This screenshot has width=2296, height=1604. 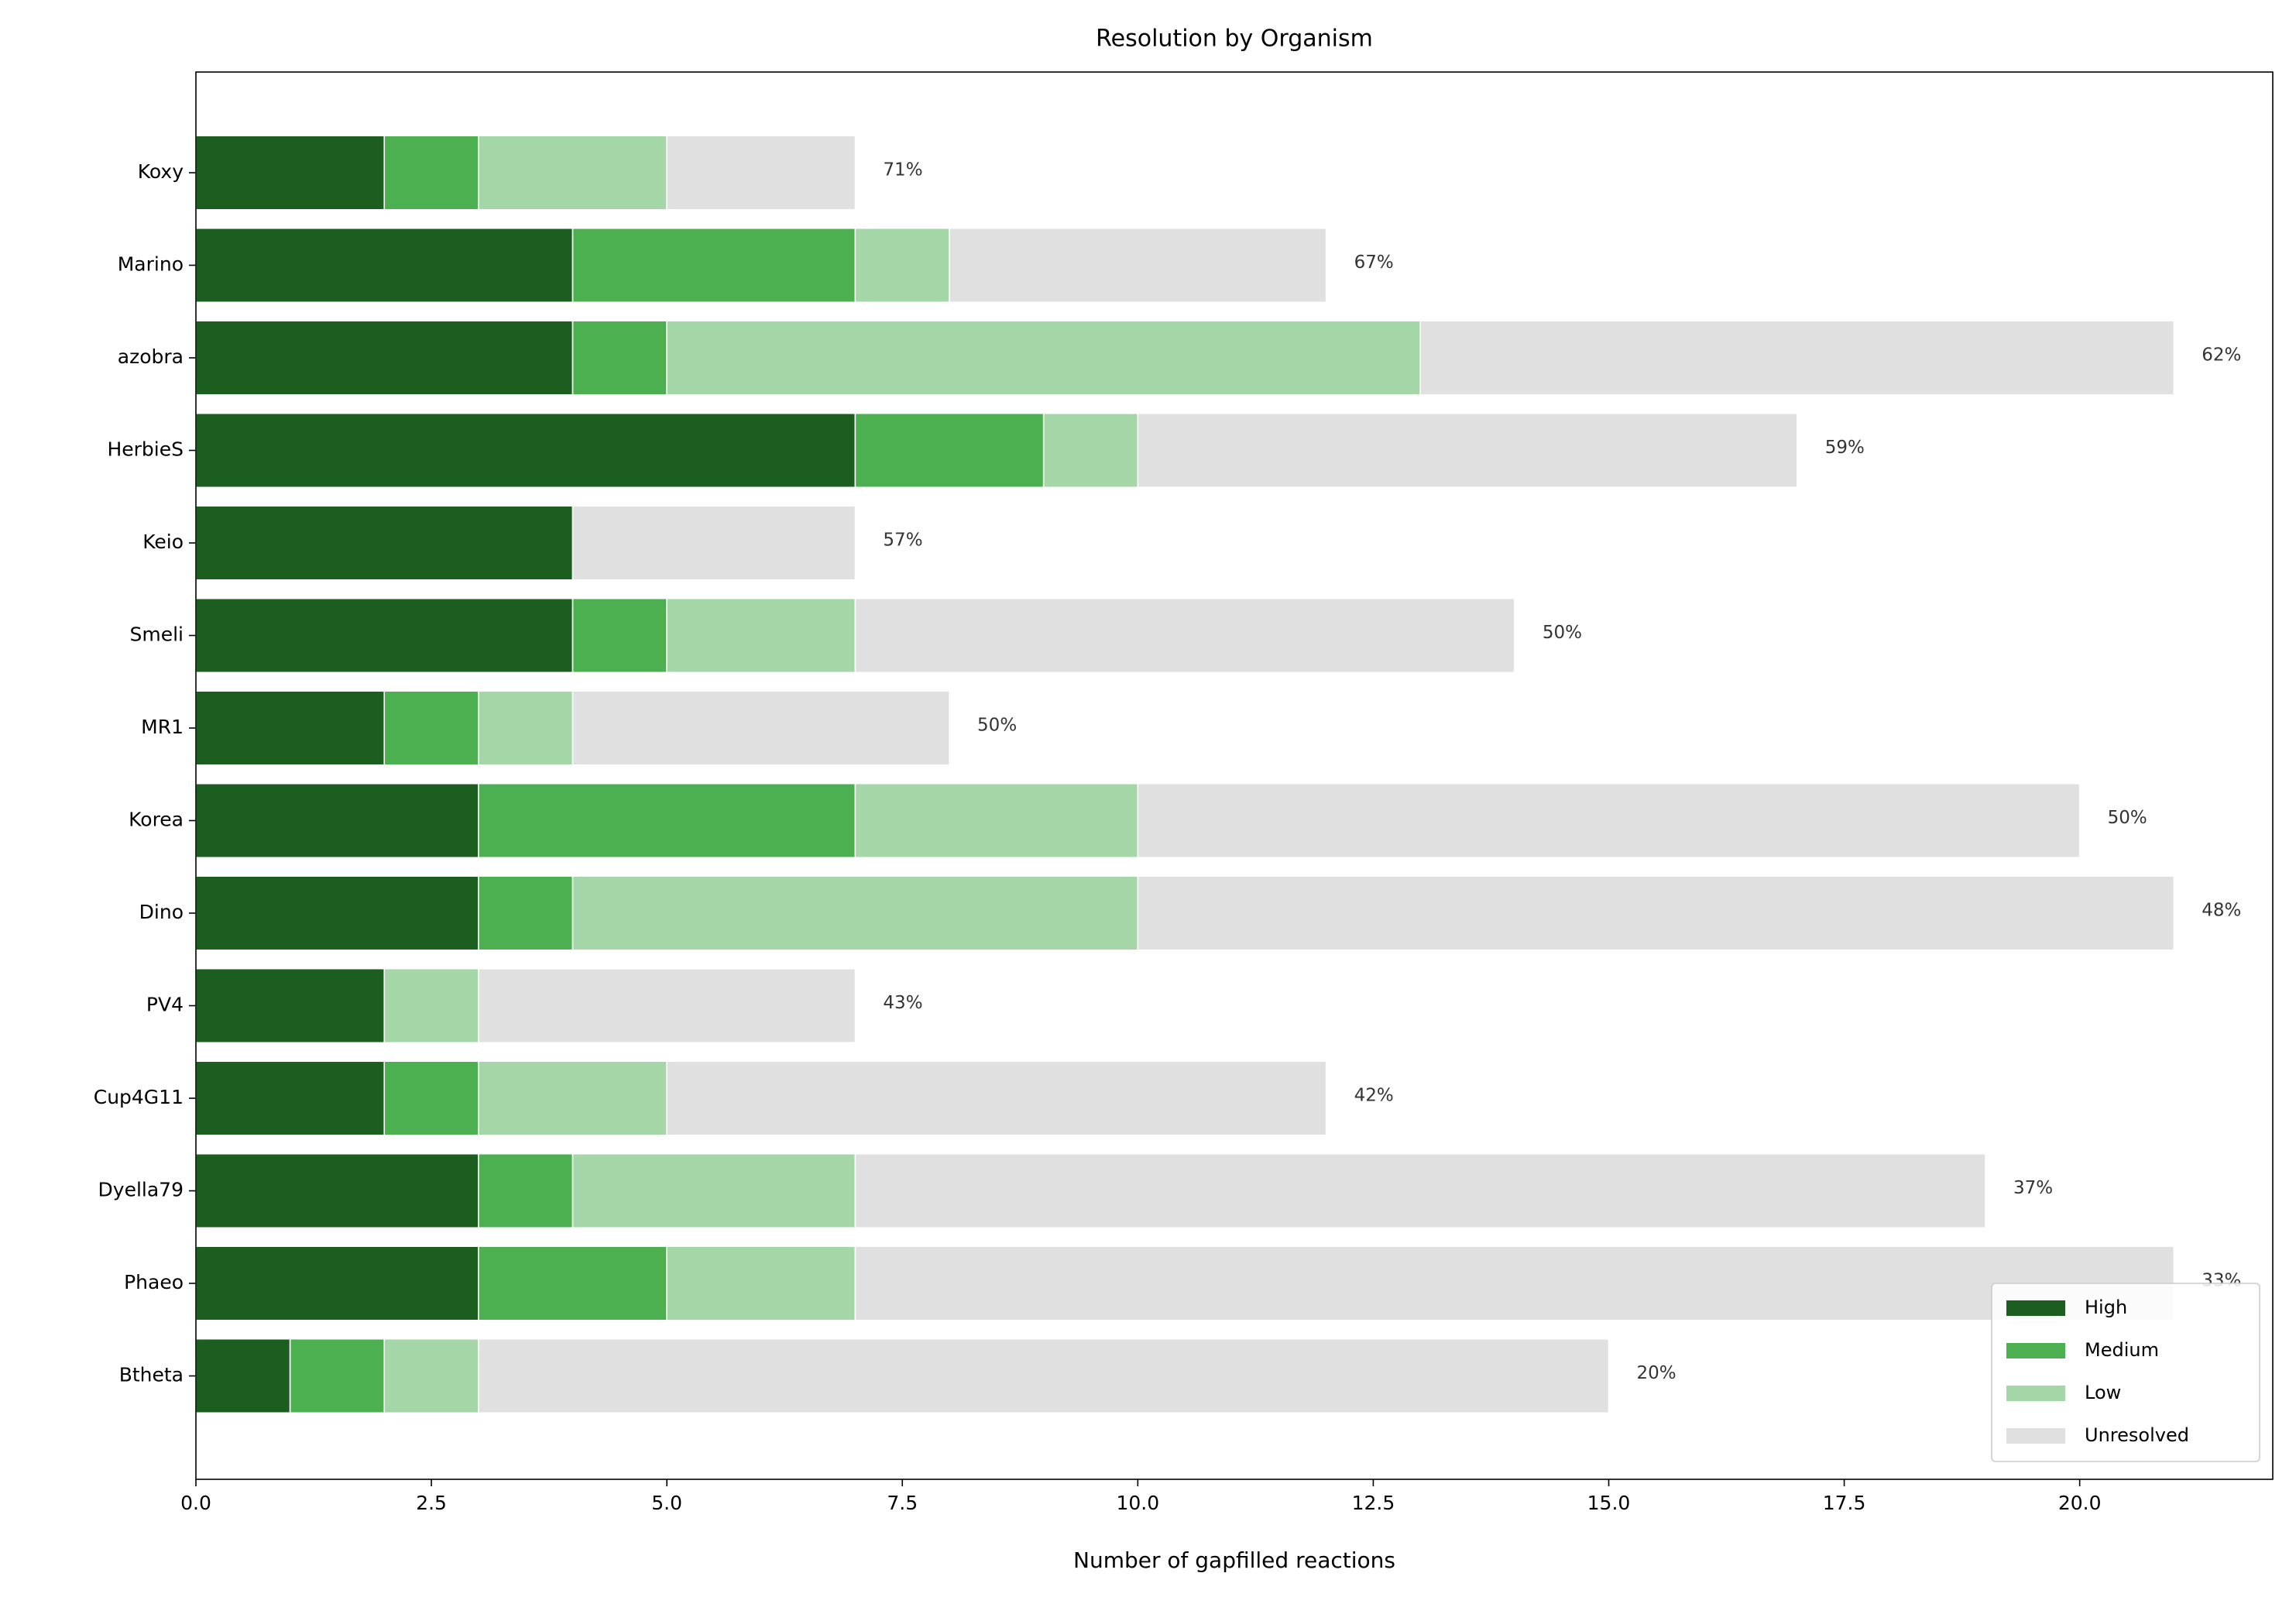 I want to click on x-tick-label: 0.0, so click(x=195, y=1503).